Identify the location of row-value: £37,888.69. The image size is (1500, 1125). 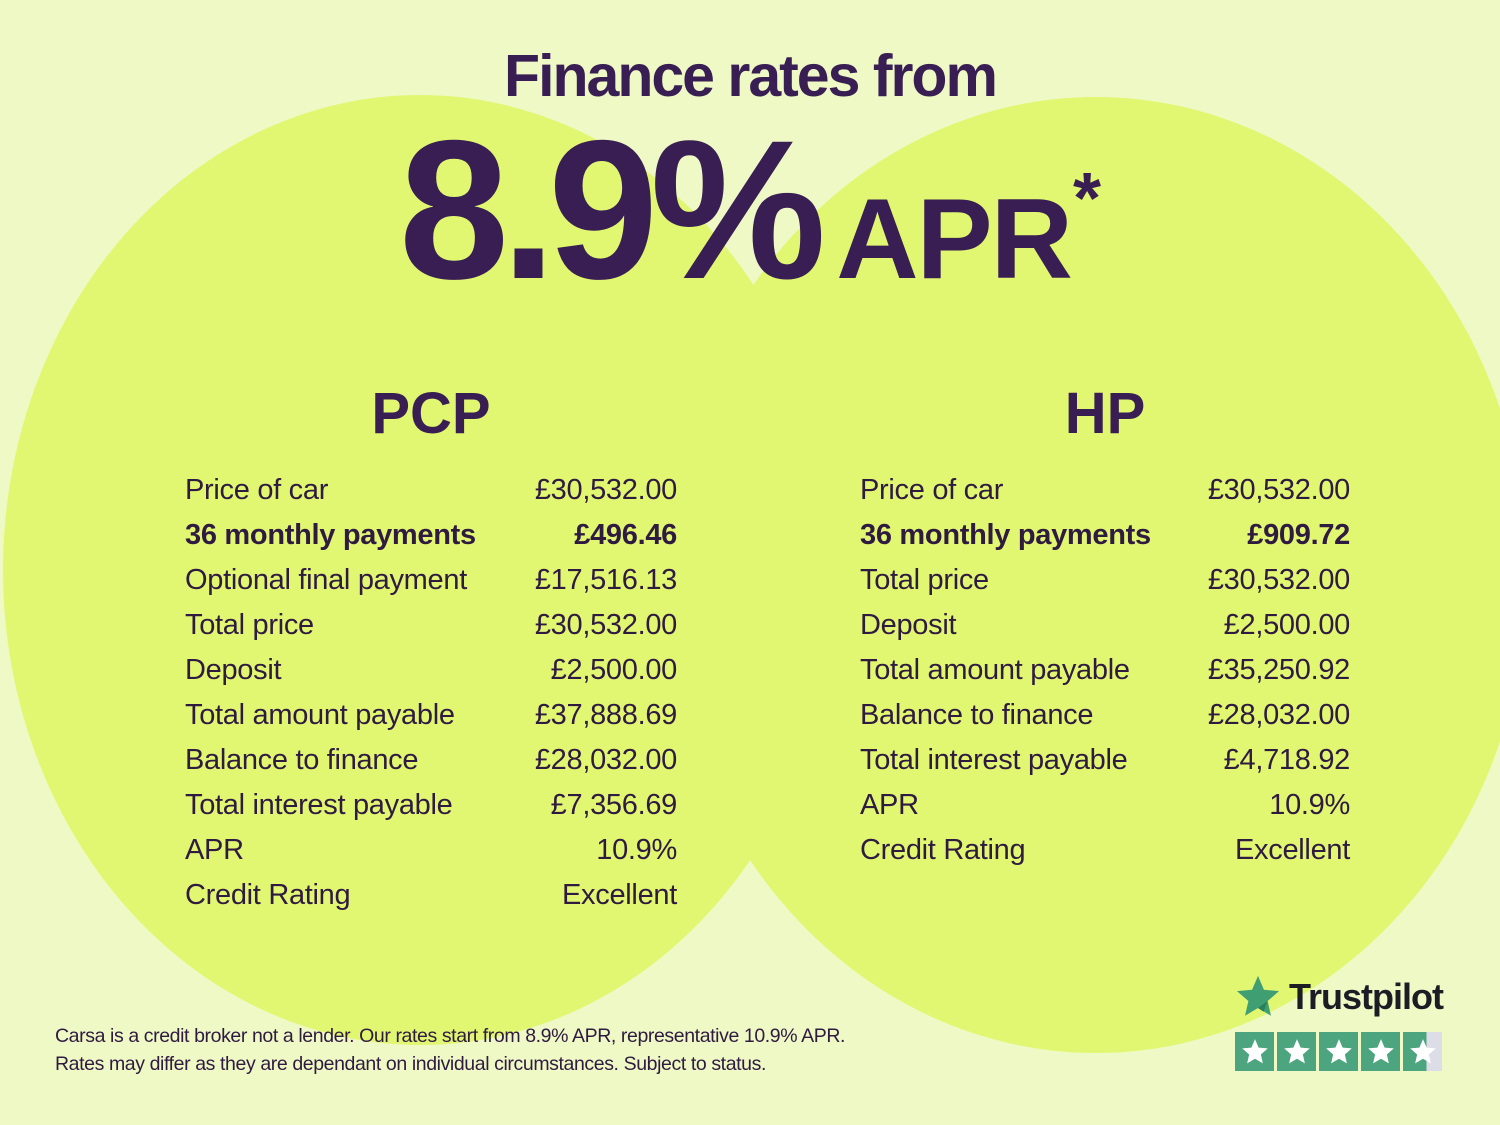
(605, 715).